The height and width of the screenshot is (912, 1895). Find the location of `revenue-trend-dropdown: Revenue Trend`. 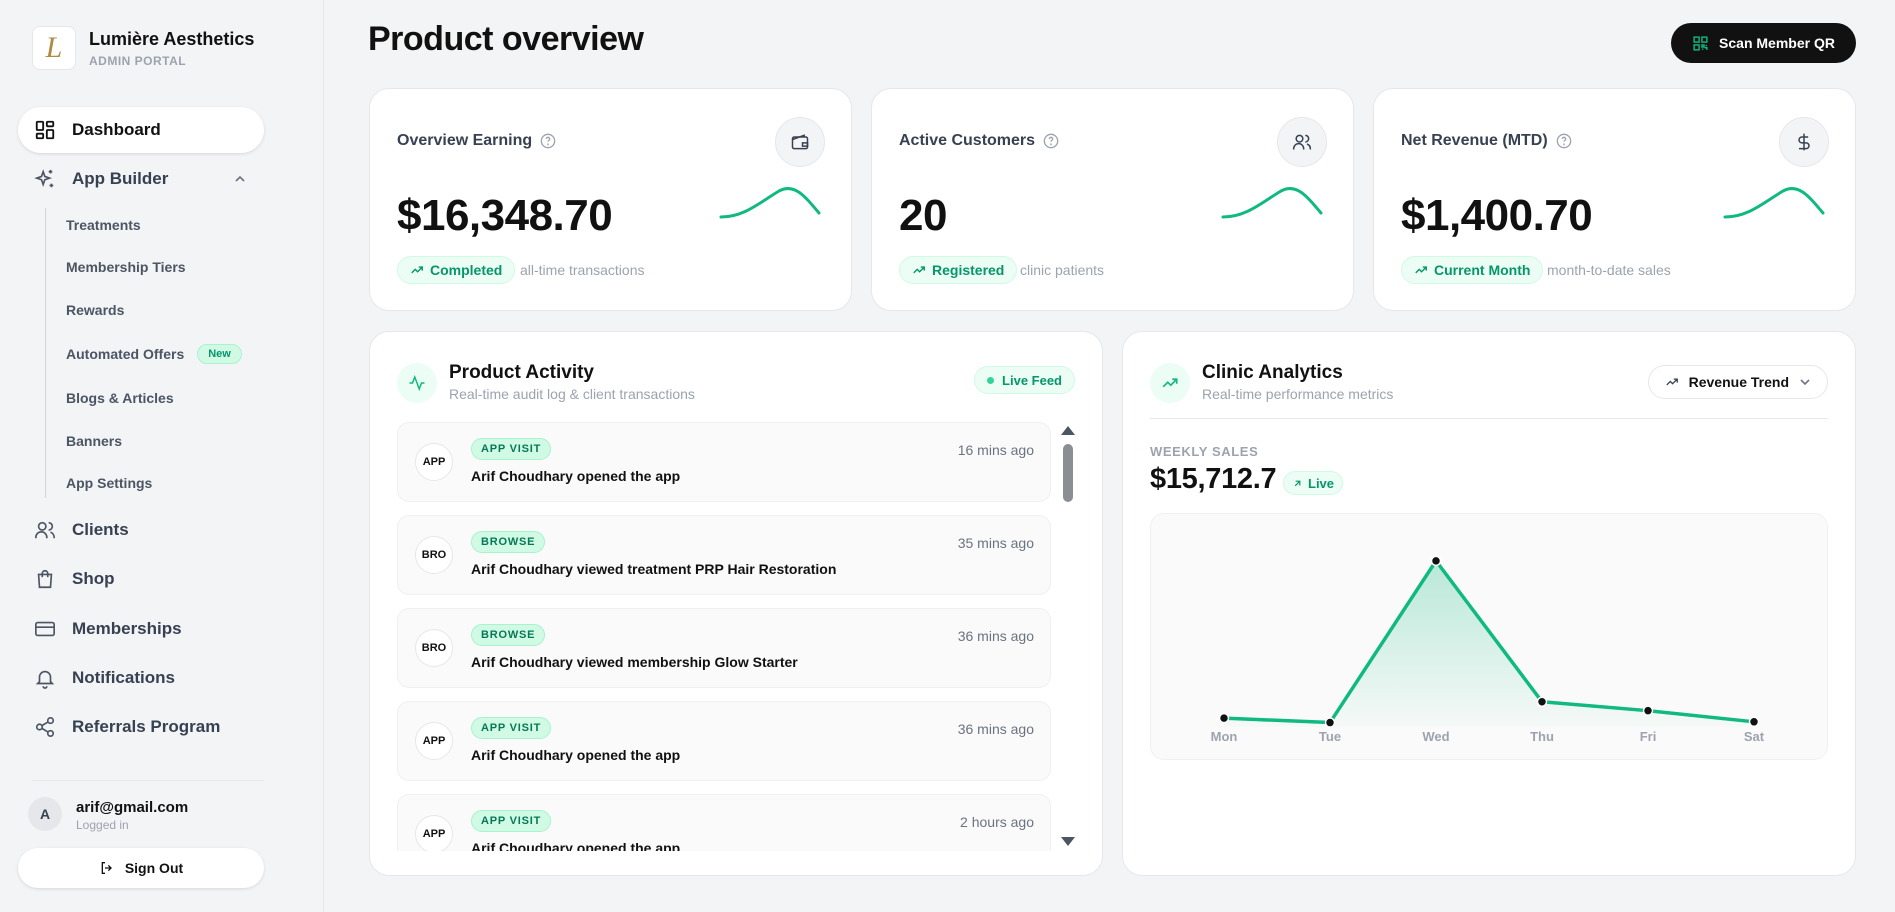

revenue-trend-dropdown: Revenue Trend is located at coordinates (1737, 382).